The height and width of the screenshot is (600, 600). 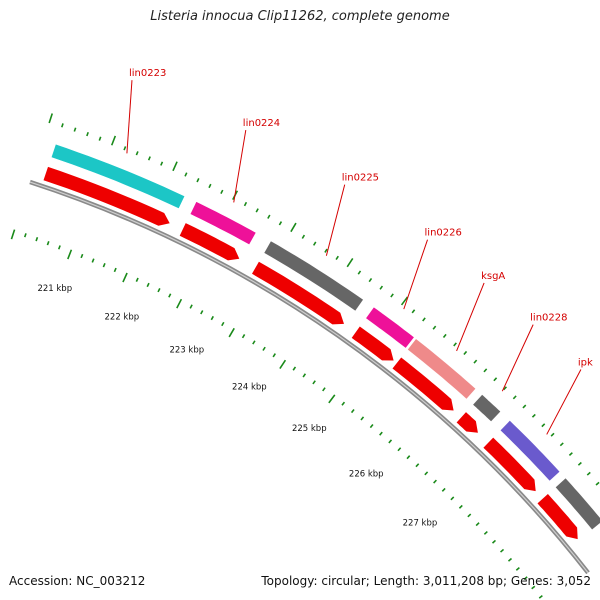 I want to click on gene-block-unnamed, so click(x=577, y=504).